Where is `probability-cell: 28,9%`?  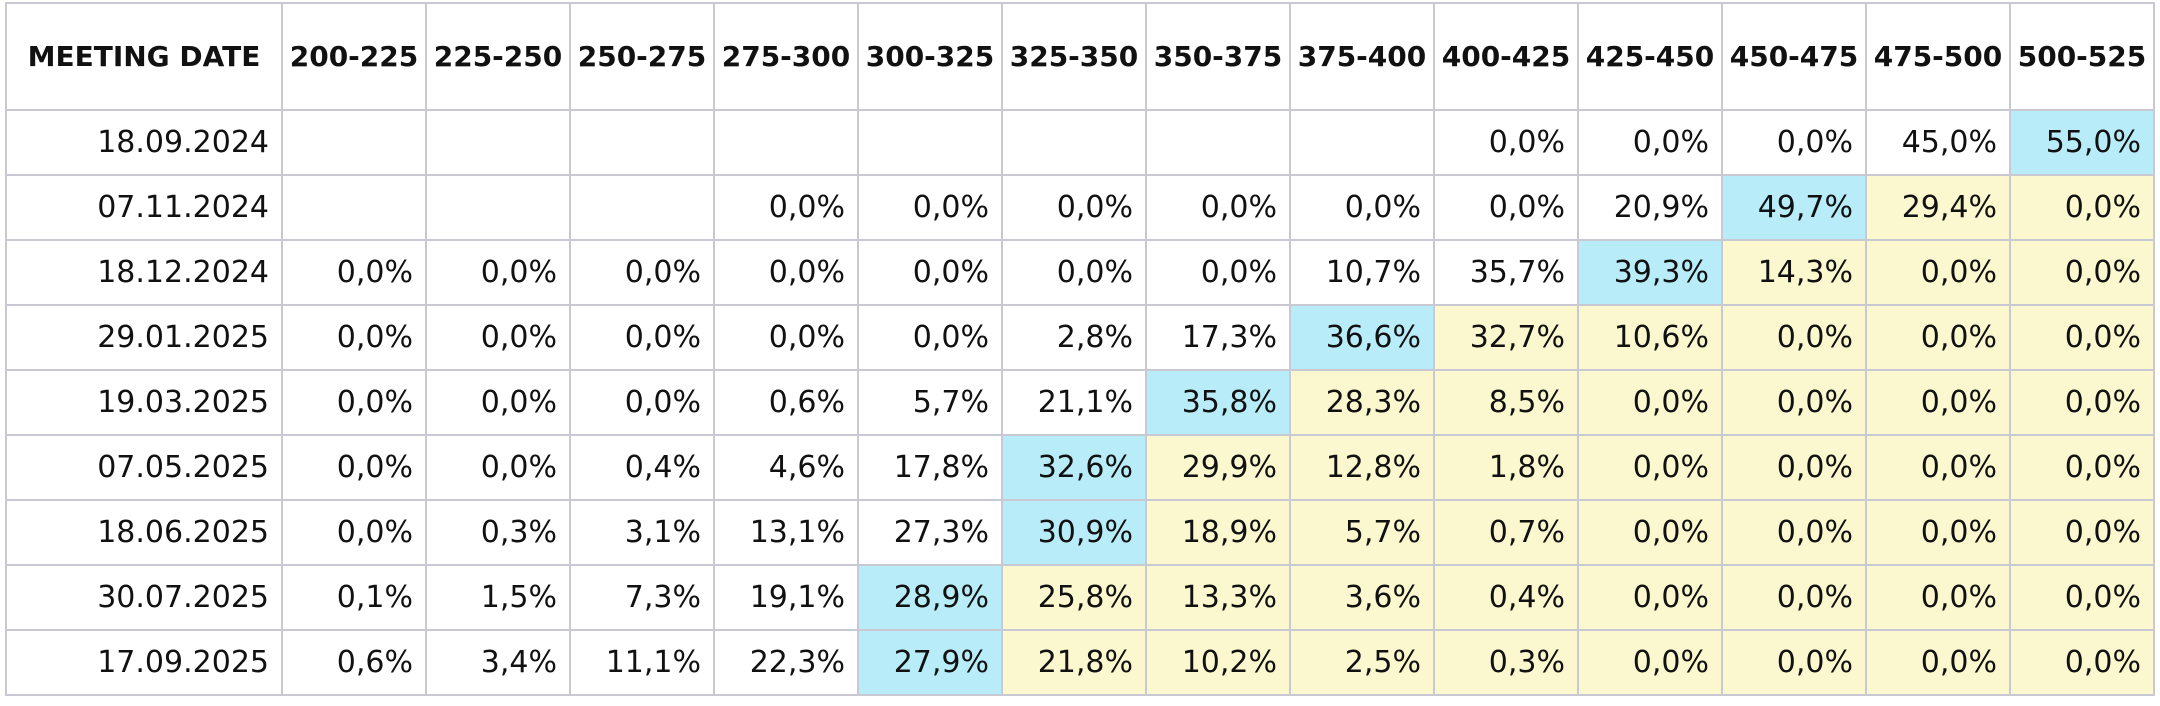
probability-cell: 28,9% is located at coordinates (930, 597).